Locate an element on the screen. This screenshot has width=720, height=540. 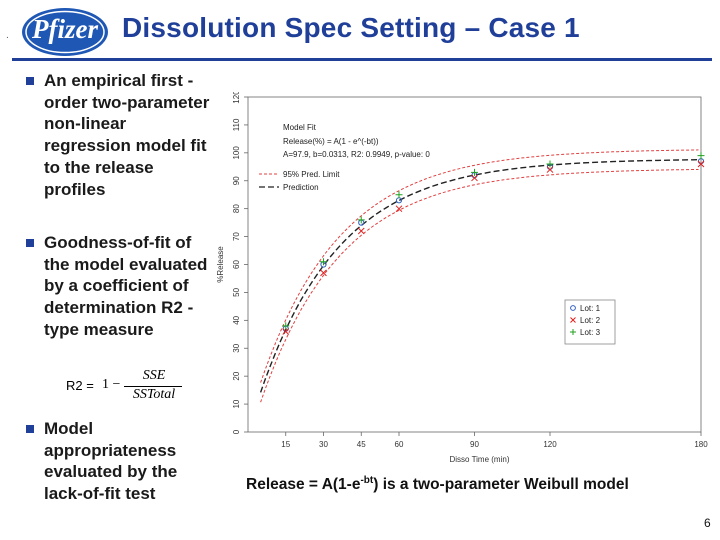
y-tick-label: 70 is located at coordinates (236, 236).